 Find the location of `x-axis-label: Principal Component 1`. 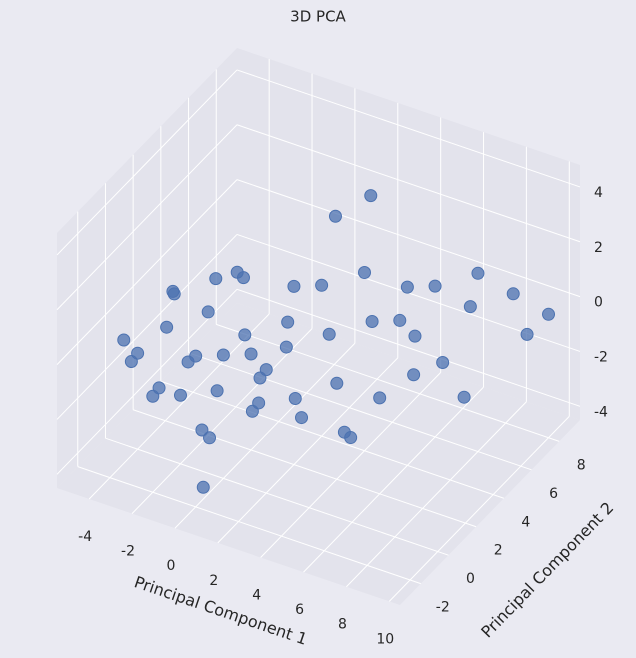

x-axis-label: Principal Component 1 is located at coordinates (221, 610).